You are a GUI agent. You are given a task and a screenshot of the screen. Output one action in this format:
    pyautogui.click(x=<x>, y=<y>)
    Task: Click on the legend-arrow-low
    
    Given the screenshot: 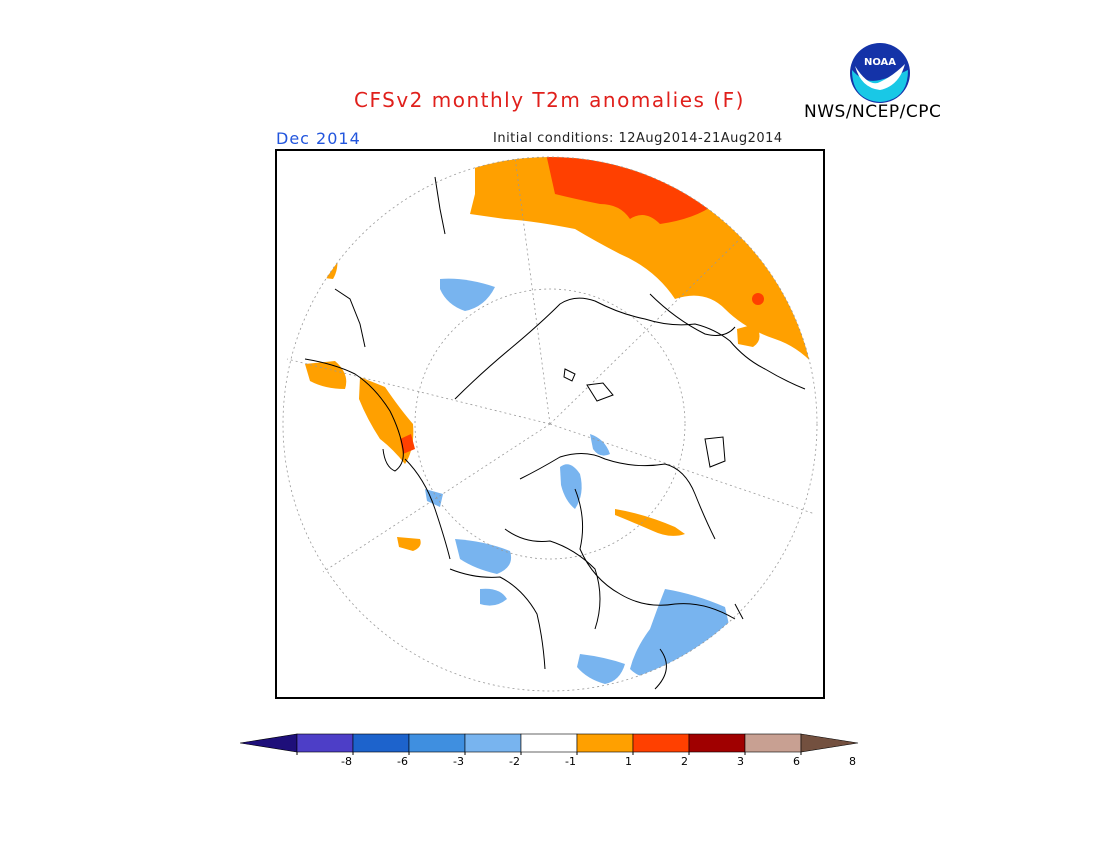 What is the action you would take?
    pyautogui.click(x=269, y=743)
    